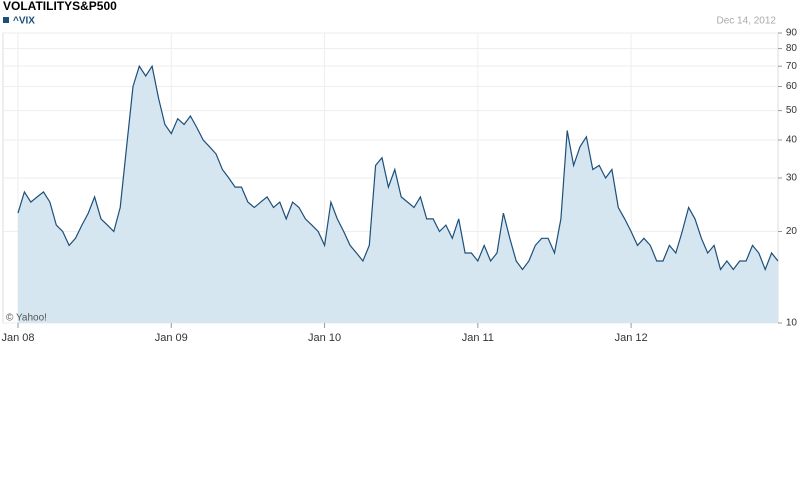 Image resolution: width=800 pixels, height=480 pixels. I want to click on x-tick-label: Jan 12, so click(631, 338).